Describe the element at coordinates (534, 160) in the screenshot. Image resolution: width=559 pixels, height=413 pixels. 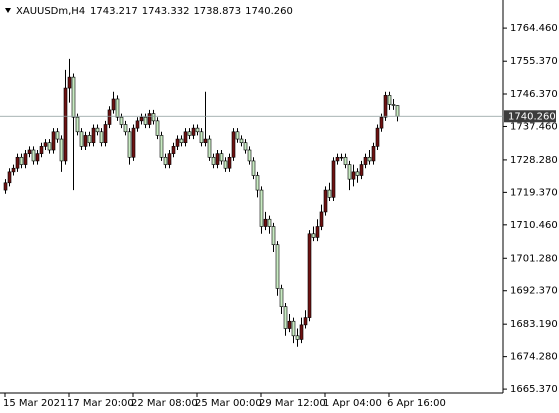
I see `y-tick-label: 1728.280` at that location.